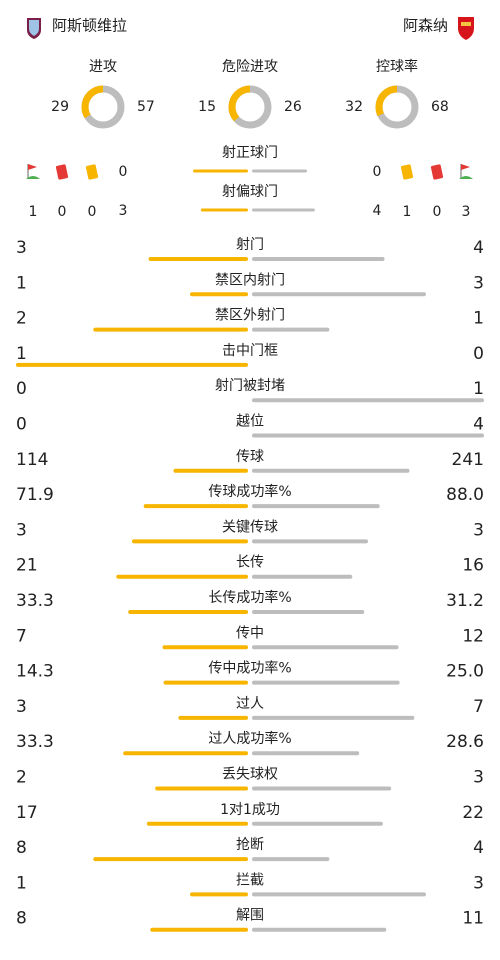 Image resolution: width=500 pixels, height=960 pixels. What do you see at coordinates (465, 495) in the screenshot?
I see `away-value: 88.0` at bounding box center [465, 495].